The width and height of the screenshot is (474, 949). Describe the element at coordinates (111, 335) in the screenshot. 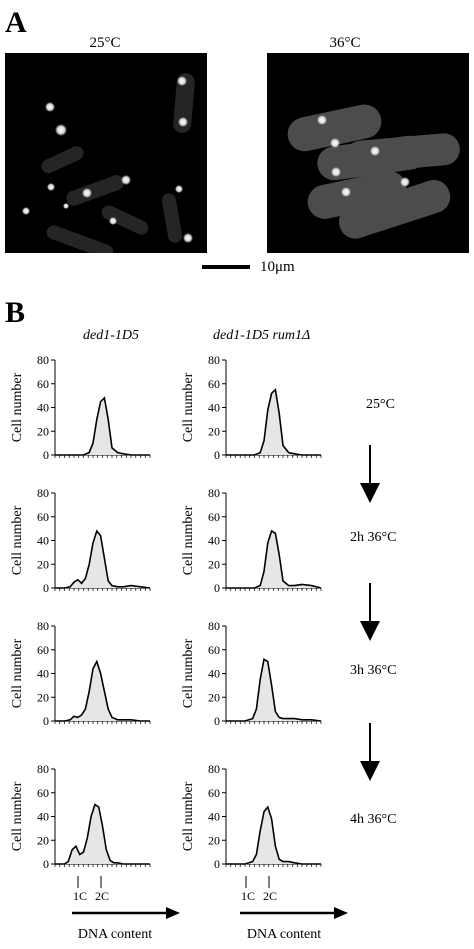

I see `column-title-left: ded1-1D5` at that location.